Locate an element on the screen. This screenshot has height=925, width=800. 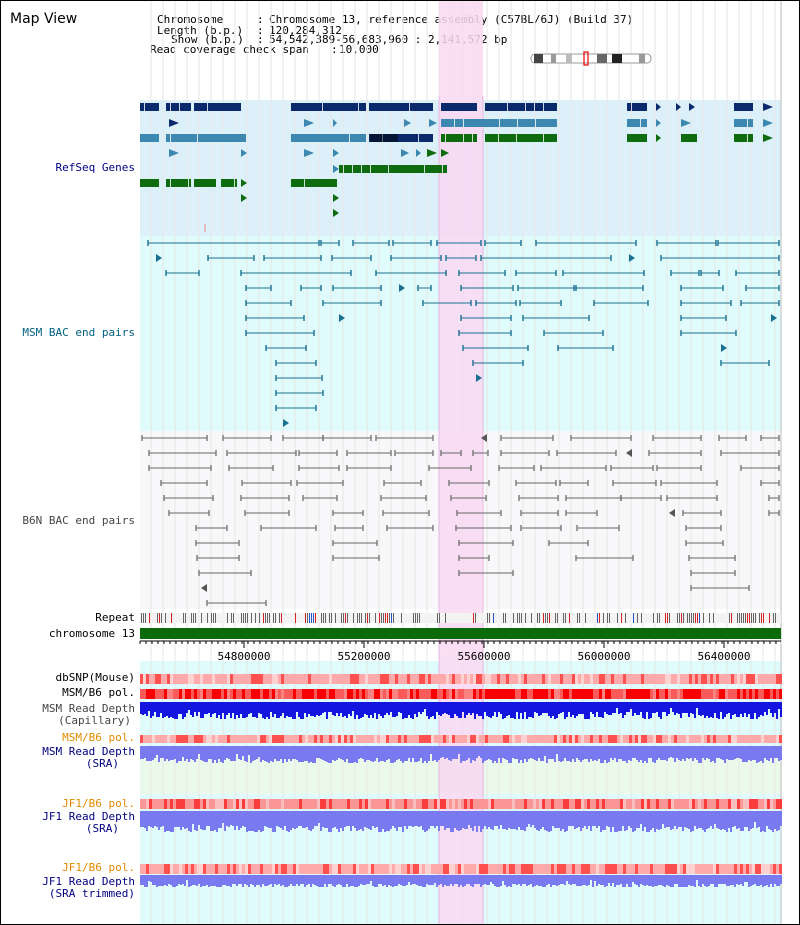
axis-tick-label: 54800000 is located at coordinates (244, 656).